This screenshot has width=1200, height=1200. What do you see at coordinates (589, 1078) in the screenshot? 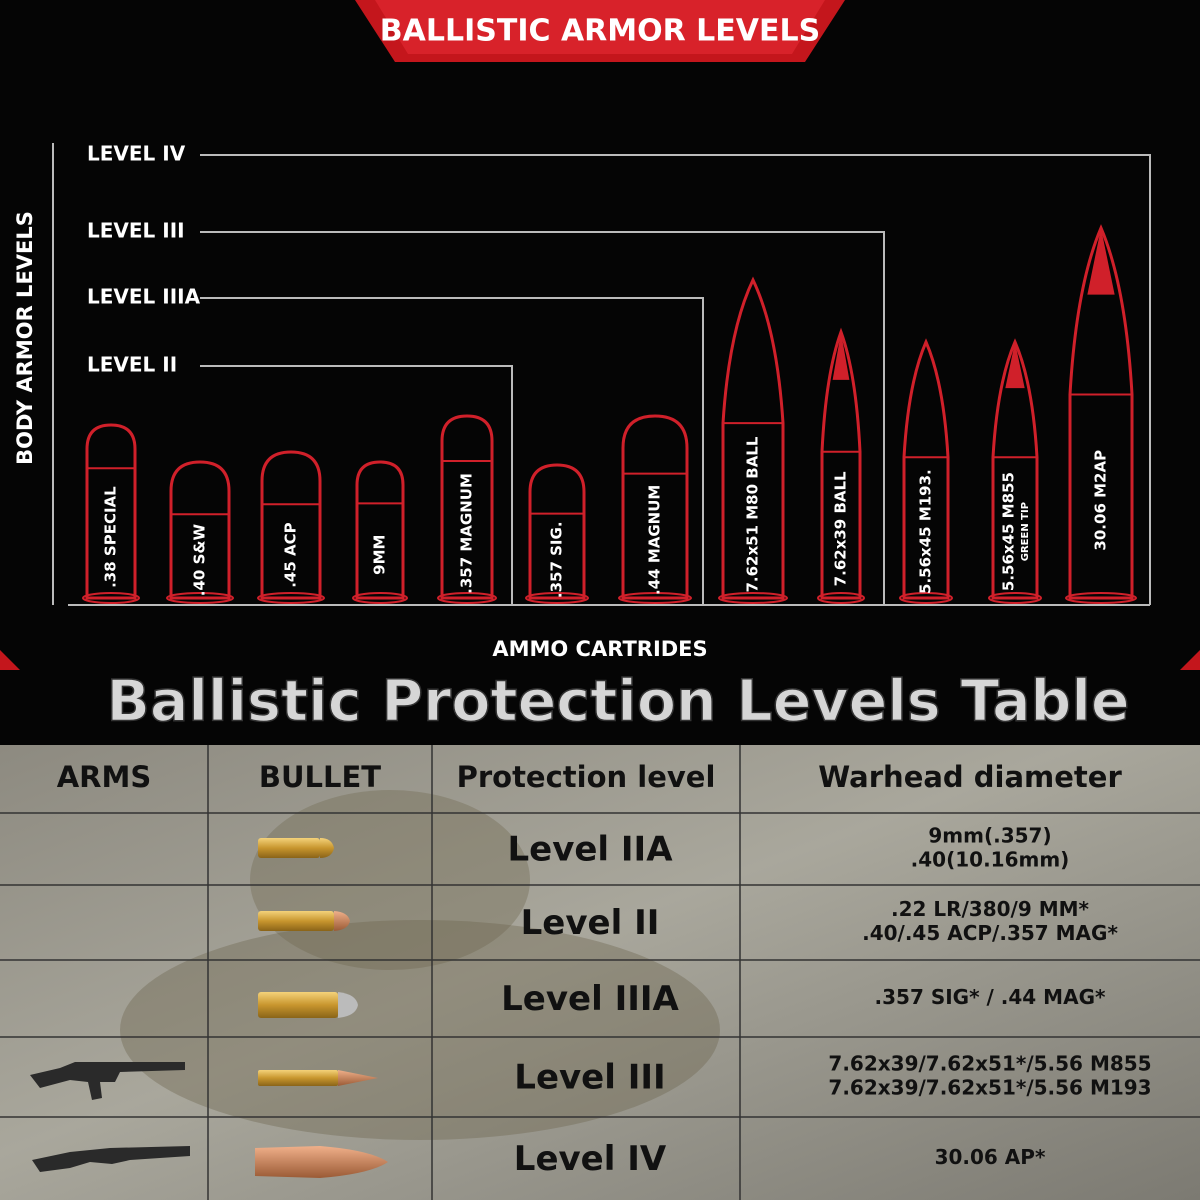
I see `protection-level: Level III` at bounding box center [589, 1078].